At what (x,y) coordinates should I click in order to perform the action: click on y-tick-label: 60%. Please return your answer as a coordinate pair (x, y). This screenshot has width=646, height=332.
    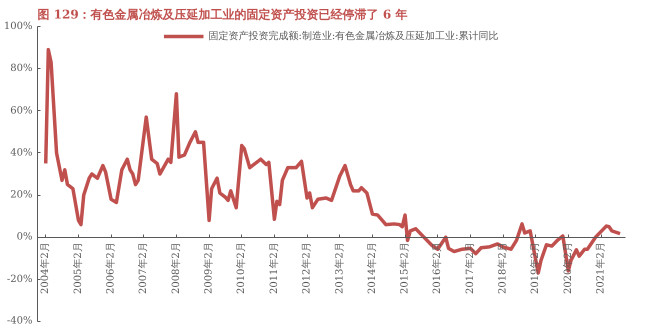
    Looking at the image, I should click on (21, 110).